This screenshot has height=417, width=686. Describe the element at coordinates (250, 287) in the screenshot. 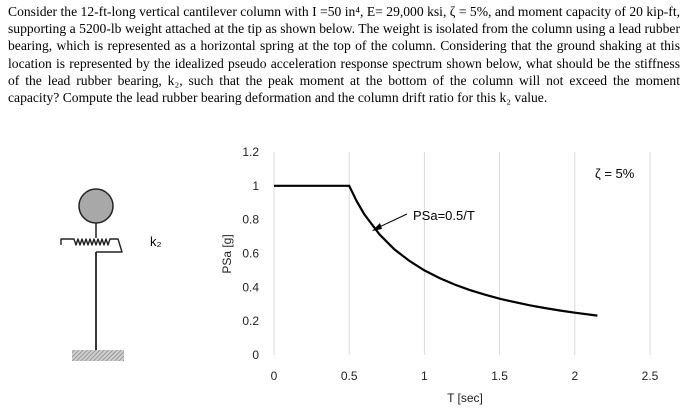

I see `y-tick-label: 0.4` at that location.